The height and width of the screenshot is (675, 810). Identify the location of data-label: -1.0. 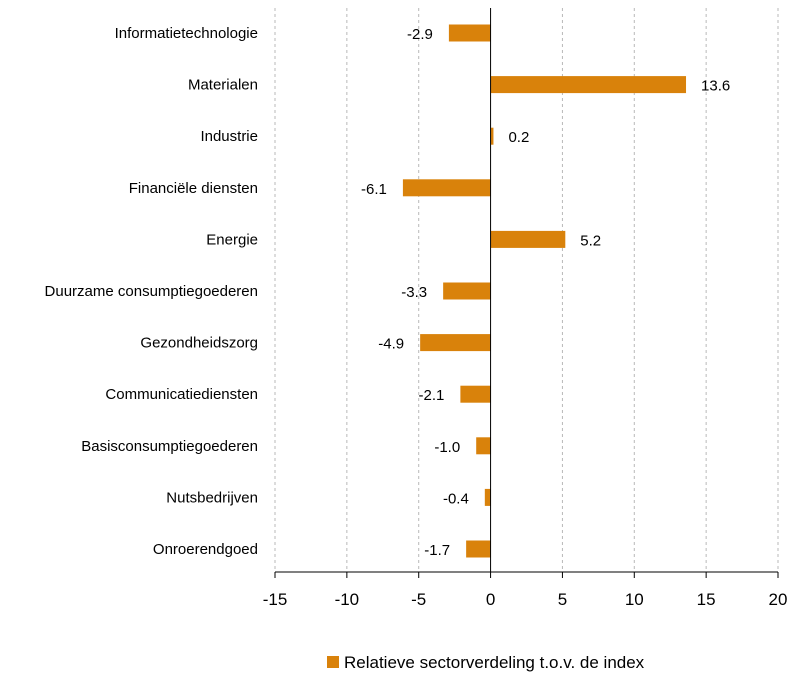
(447, 447).